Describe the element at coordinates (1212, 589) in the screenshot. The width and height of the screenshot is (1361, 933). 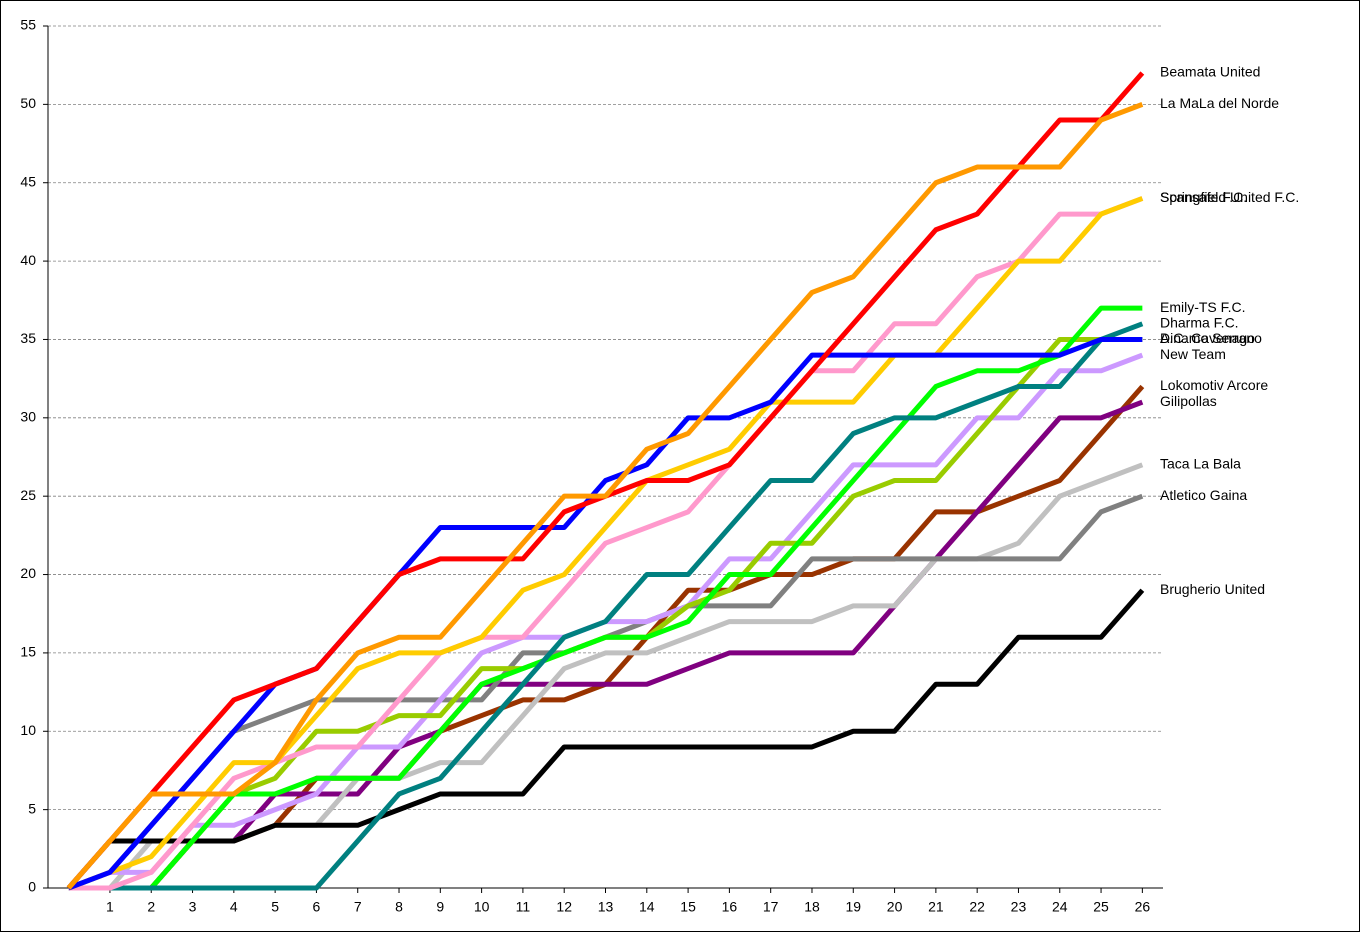
I see `legend-label: Brugherio United` at that location.